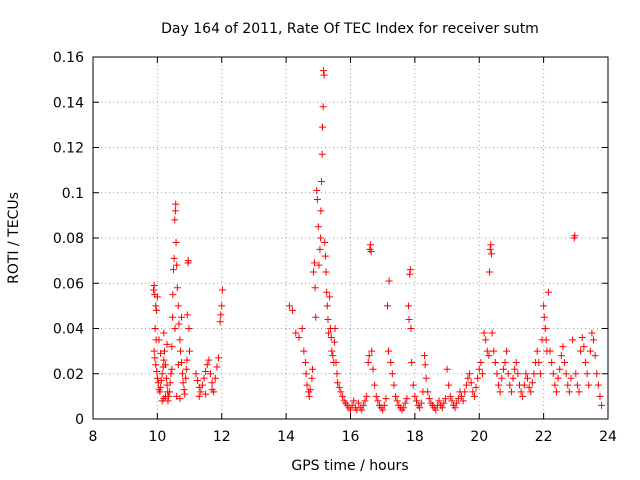 The height and width of the screenshot is (480, 640). I want to click on y-tick-label: 0.16, so click(68, 58).